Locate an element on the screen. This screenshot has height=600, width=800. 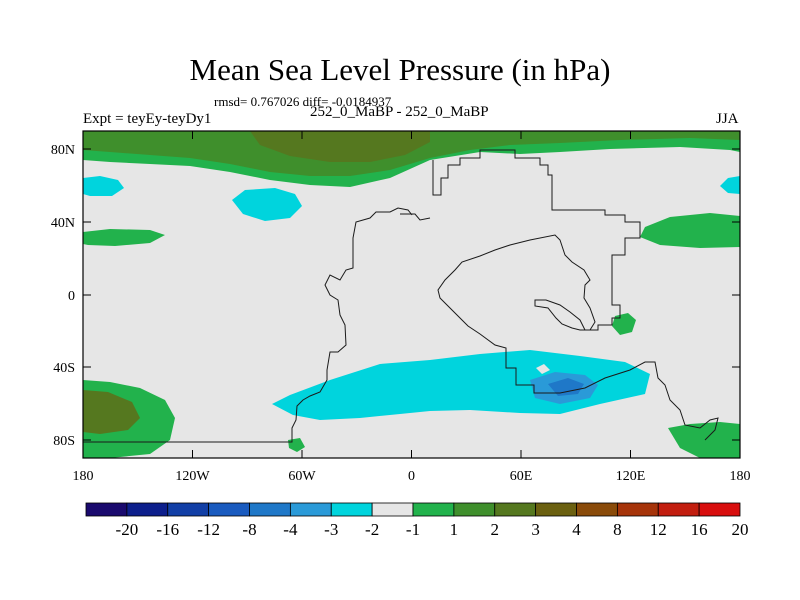
pos-patch-east is located at coordinates (690, 230).